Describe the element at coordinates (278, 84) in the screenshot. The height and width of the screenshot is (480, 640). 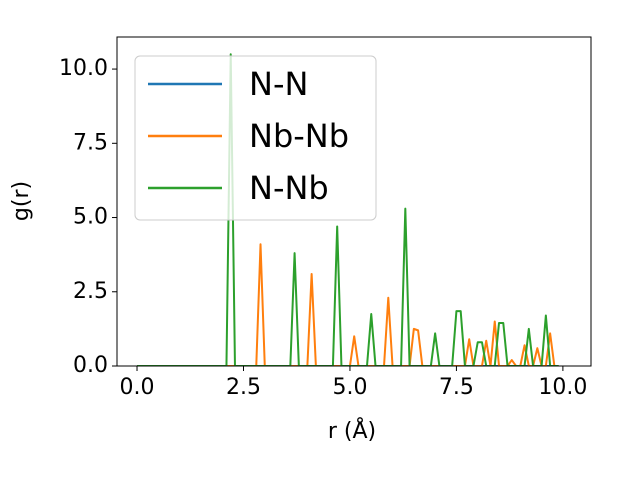
I see `legend-label: N-N` at that location.